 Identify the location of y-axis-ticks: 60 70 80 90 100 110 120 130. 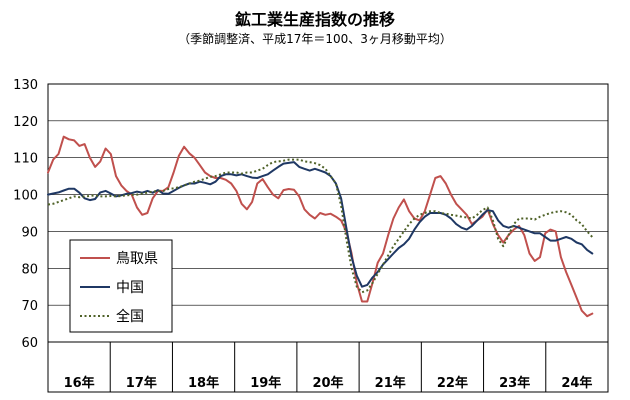
(25, 214).